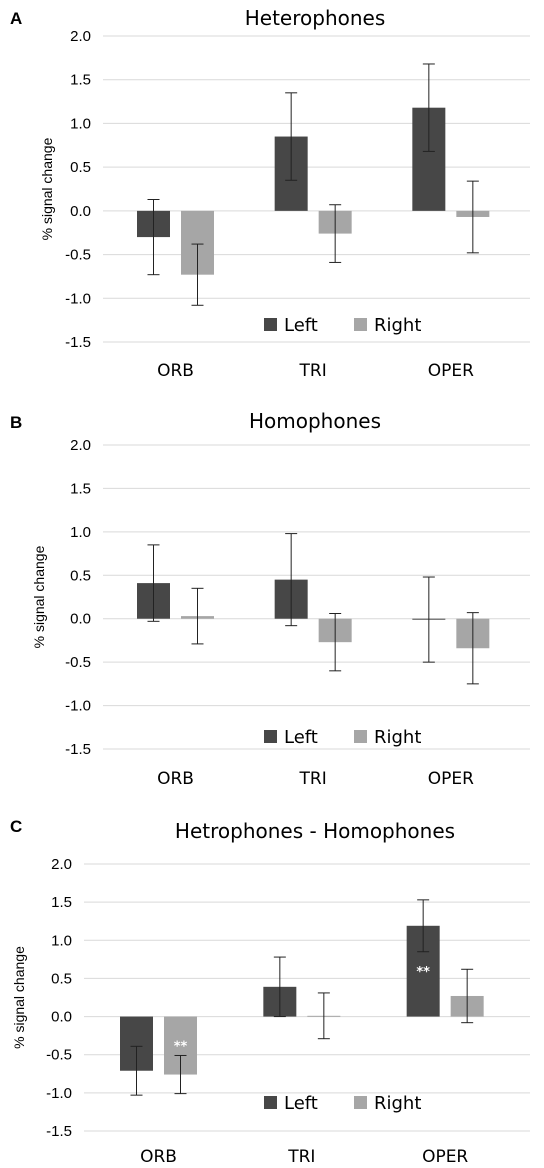 This screenshot has height=1168, width=544. Describe the element at coordinates (16, 826) in the screenshot. I see `panel-letter: C` at that location.